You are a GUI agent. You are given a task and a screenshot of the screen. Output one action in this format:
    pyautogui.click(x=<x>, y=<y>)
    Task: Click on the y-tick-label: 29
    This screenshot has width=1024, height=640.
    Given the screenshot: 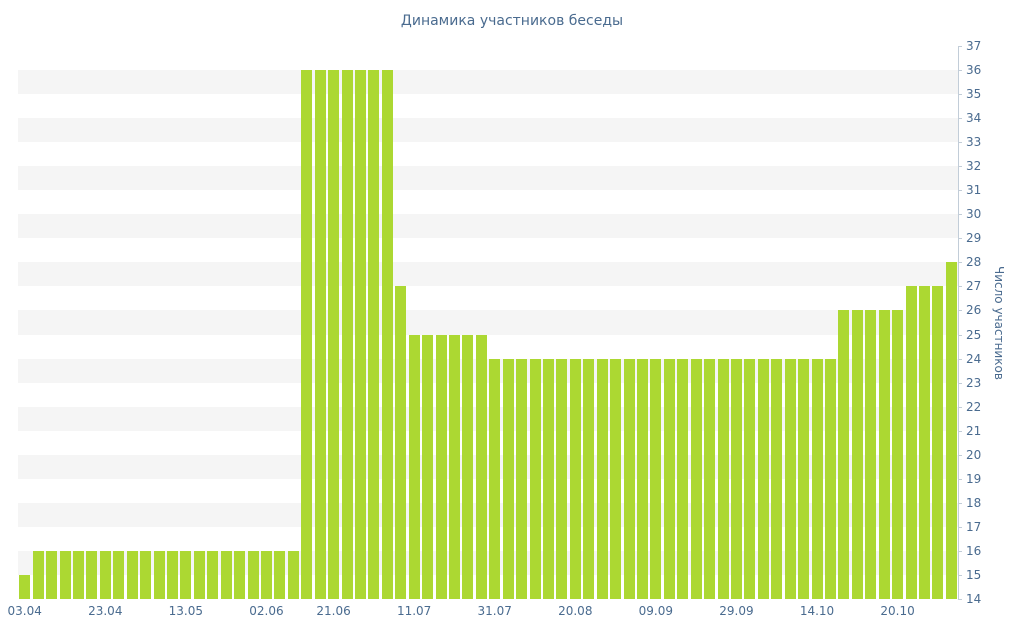 What is the action you would take?
    pyautogui.click(x=974, y=238)
    